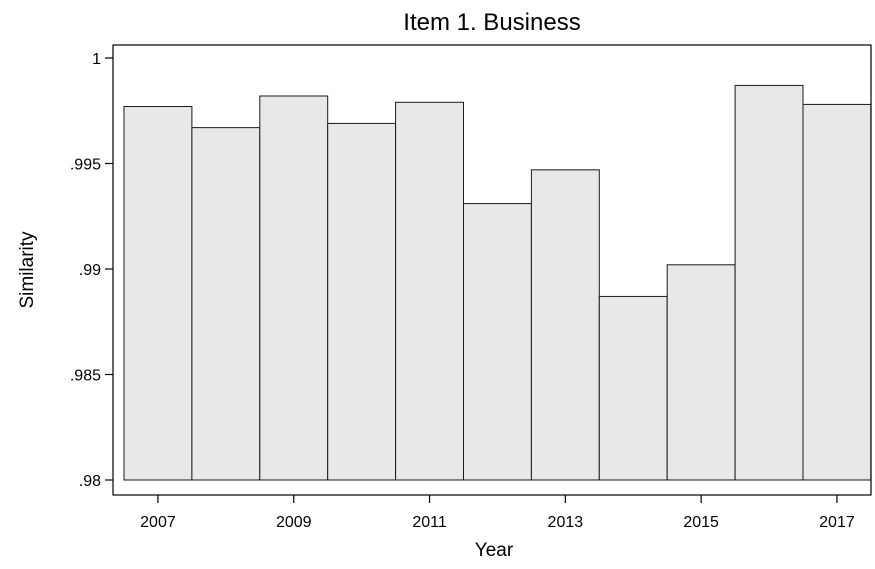  What do you see at coordinates (497, 513) in the screenshot?
I see `x-axis: 2007 2009 2011 2013 2015 2017` at bounding box center [497, 513].